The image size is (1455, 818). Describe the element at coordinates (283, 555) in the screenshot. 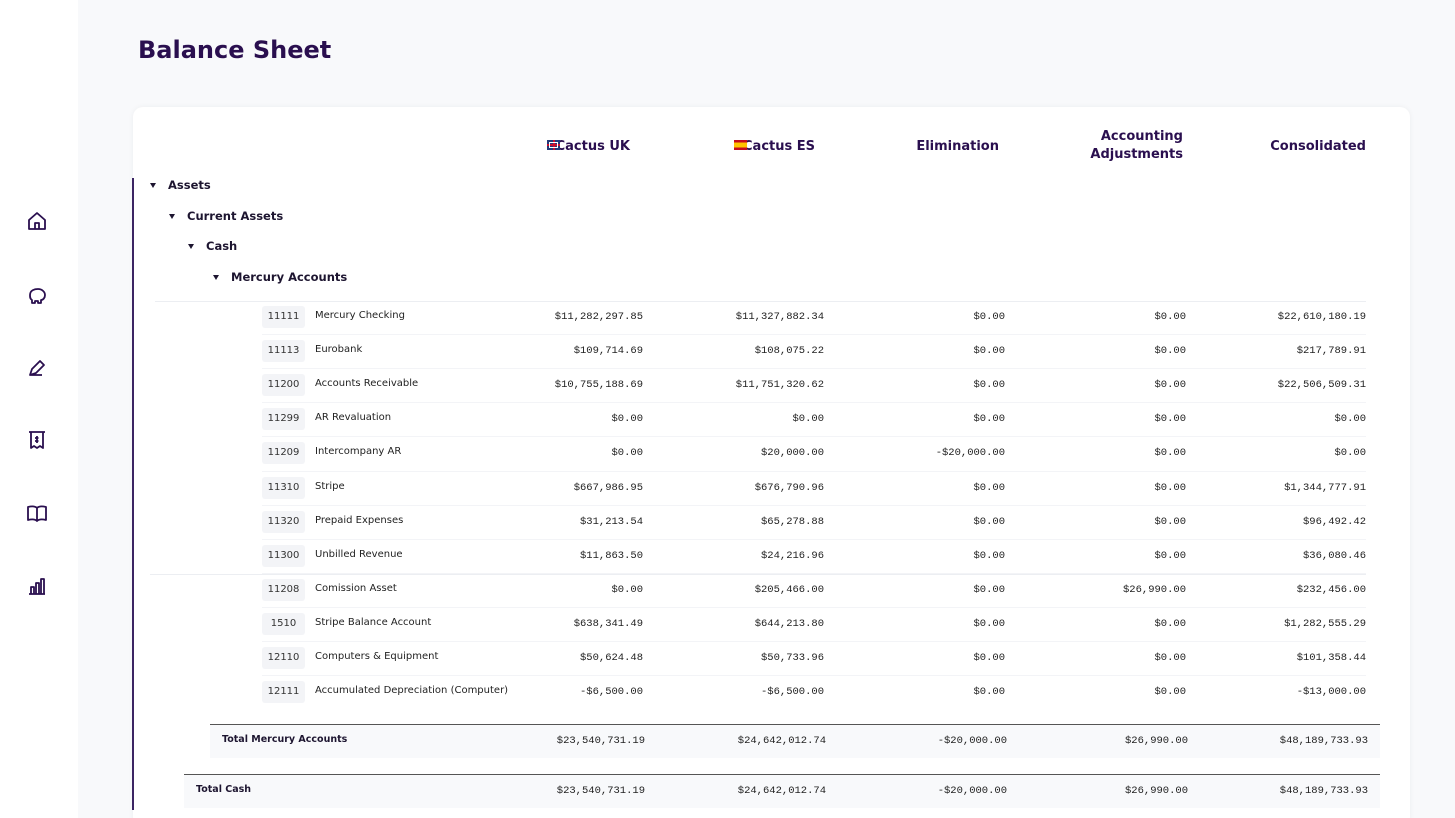

I see `account-code: 11300` at that location.